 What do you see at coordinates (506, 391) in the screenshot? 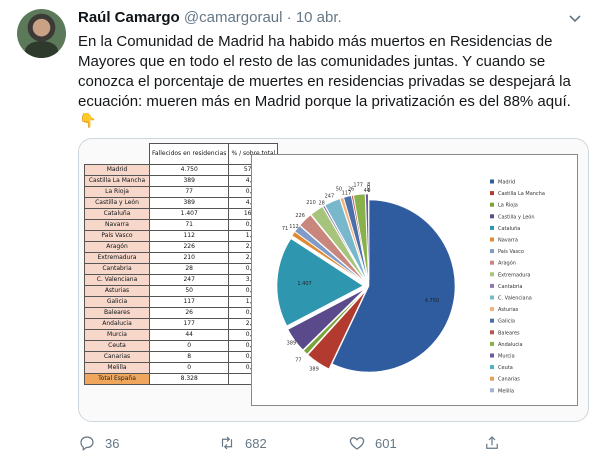
I see `legend-label: Melilla` at bounding box center [506, 391].